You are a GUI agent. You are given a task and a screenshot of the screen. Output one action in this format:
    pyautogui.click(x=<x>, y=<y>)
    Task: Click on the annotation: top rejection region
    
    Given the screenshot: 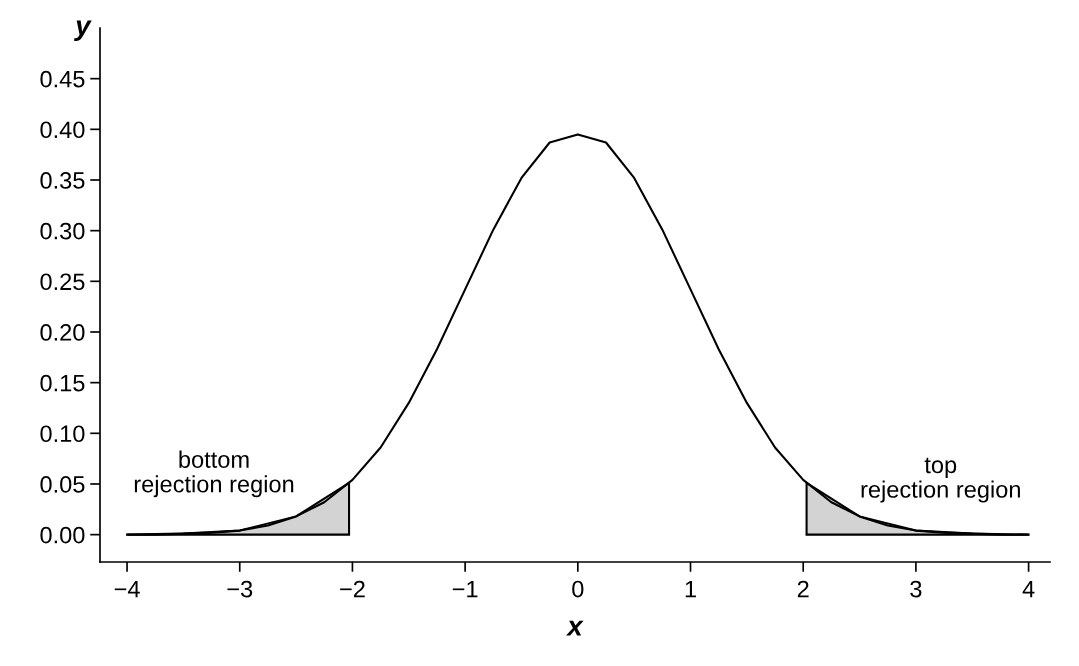 What is the action you would take?
    pyautogui.click(x=940, y=480)
    